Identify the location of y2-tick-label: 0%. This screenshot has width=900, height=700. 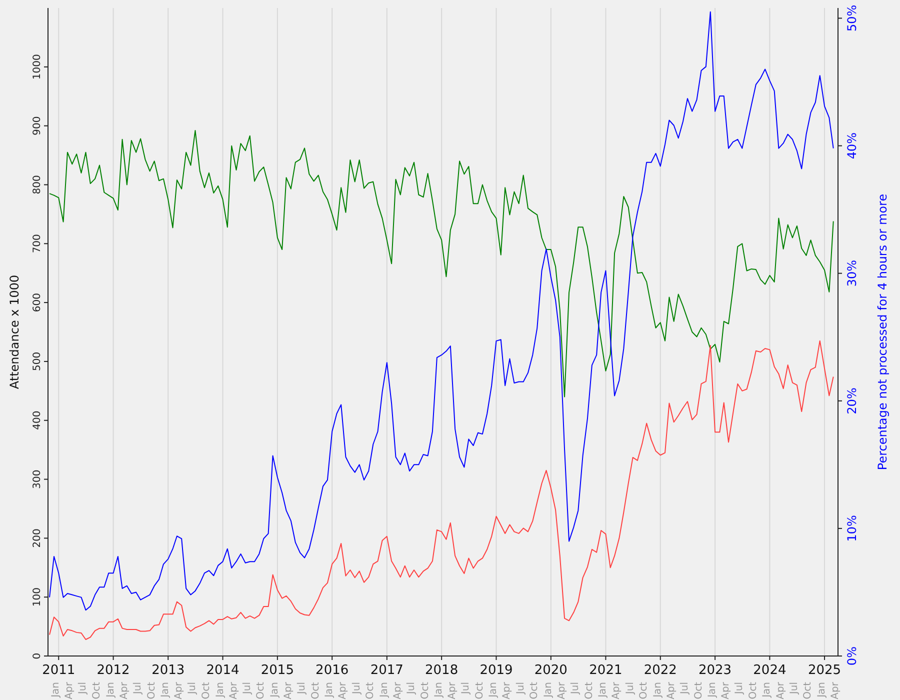
(852, 656).